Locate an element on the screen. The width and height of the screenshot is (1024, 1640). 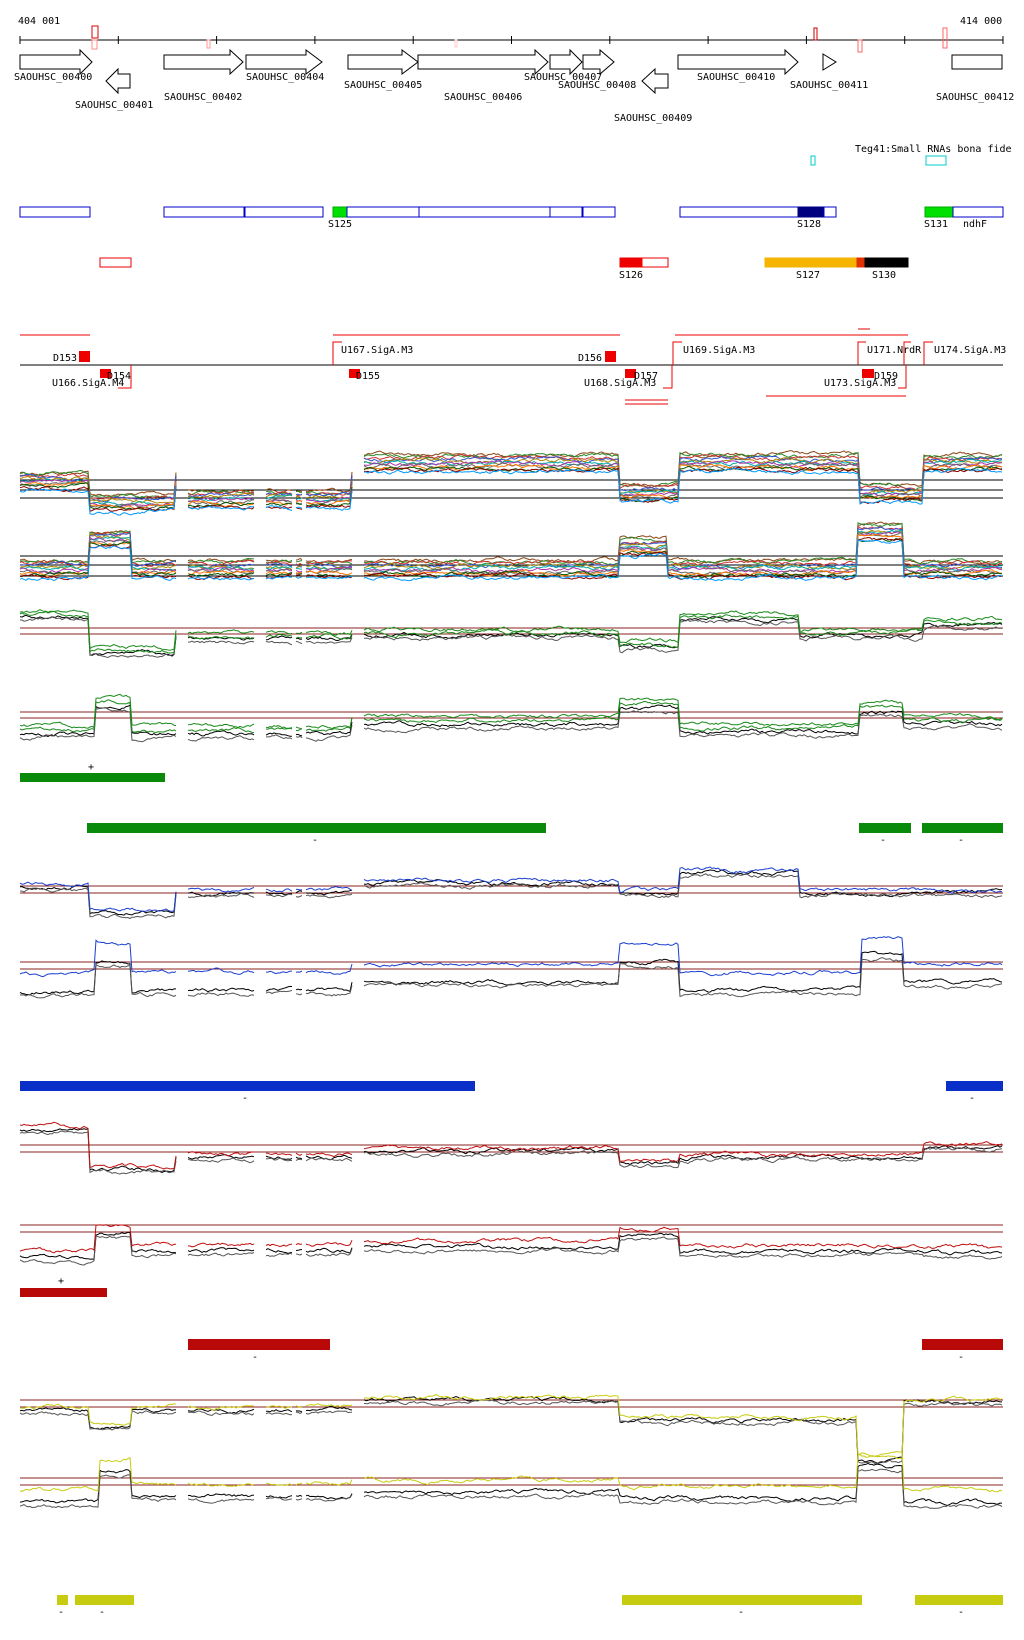
segment-S130 is located at coordinates (886, 262).